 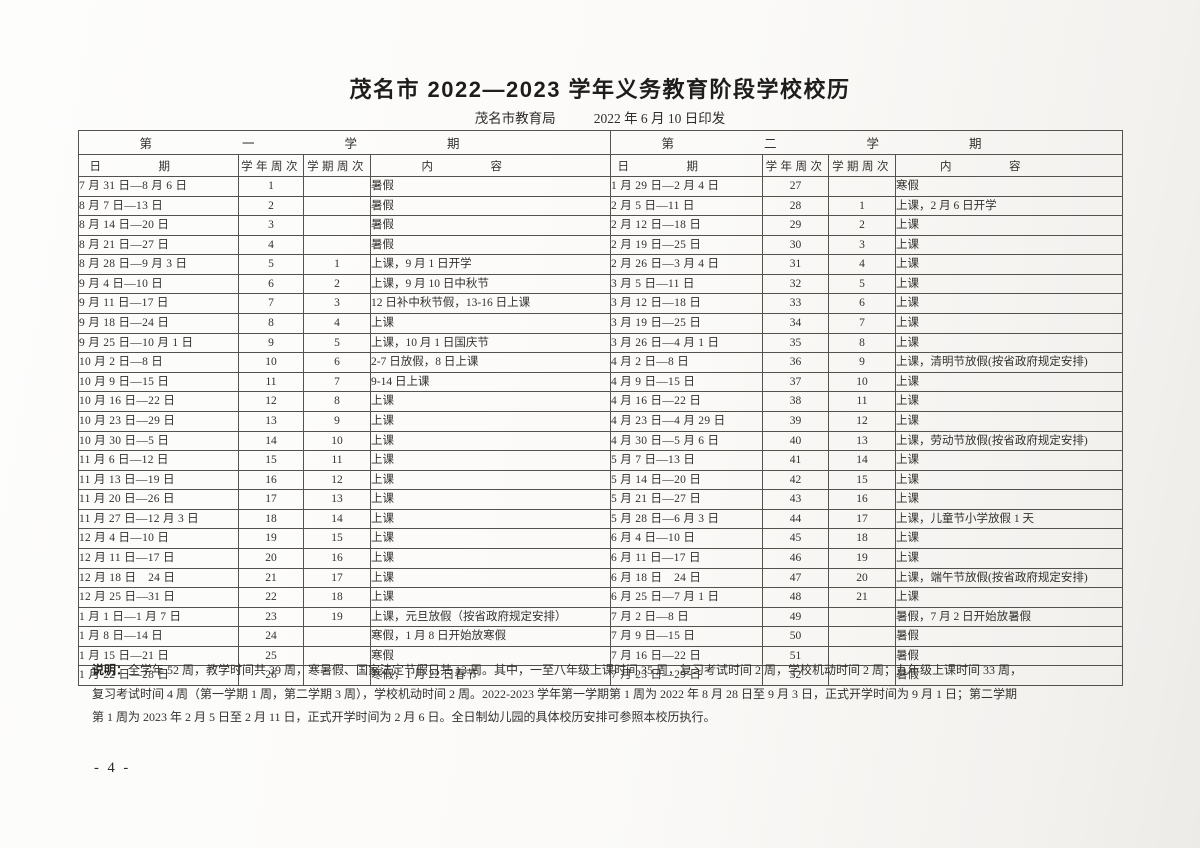 What do you see at coordinates (600, 89) in the screenshot?
I see `page-title: 茂名市 2022—2023 学年义务教育阶段学校校历` at bounding box center [600, 89].